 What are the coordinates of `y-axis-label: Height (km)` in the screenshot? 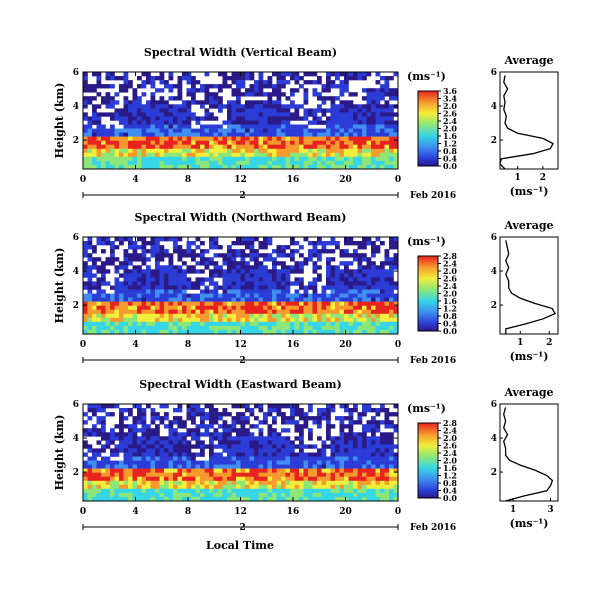 It's located at (59, 121).